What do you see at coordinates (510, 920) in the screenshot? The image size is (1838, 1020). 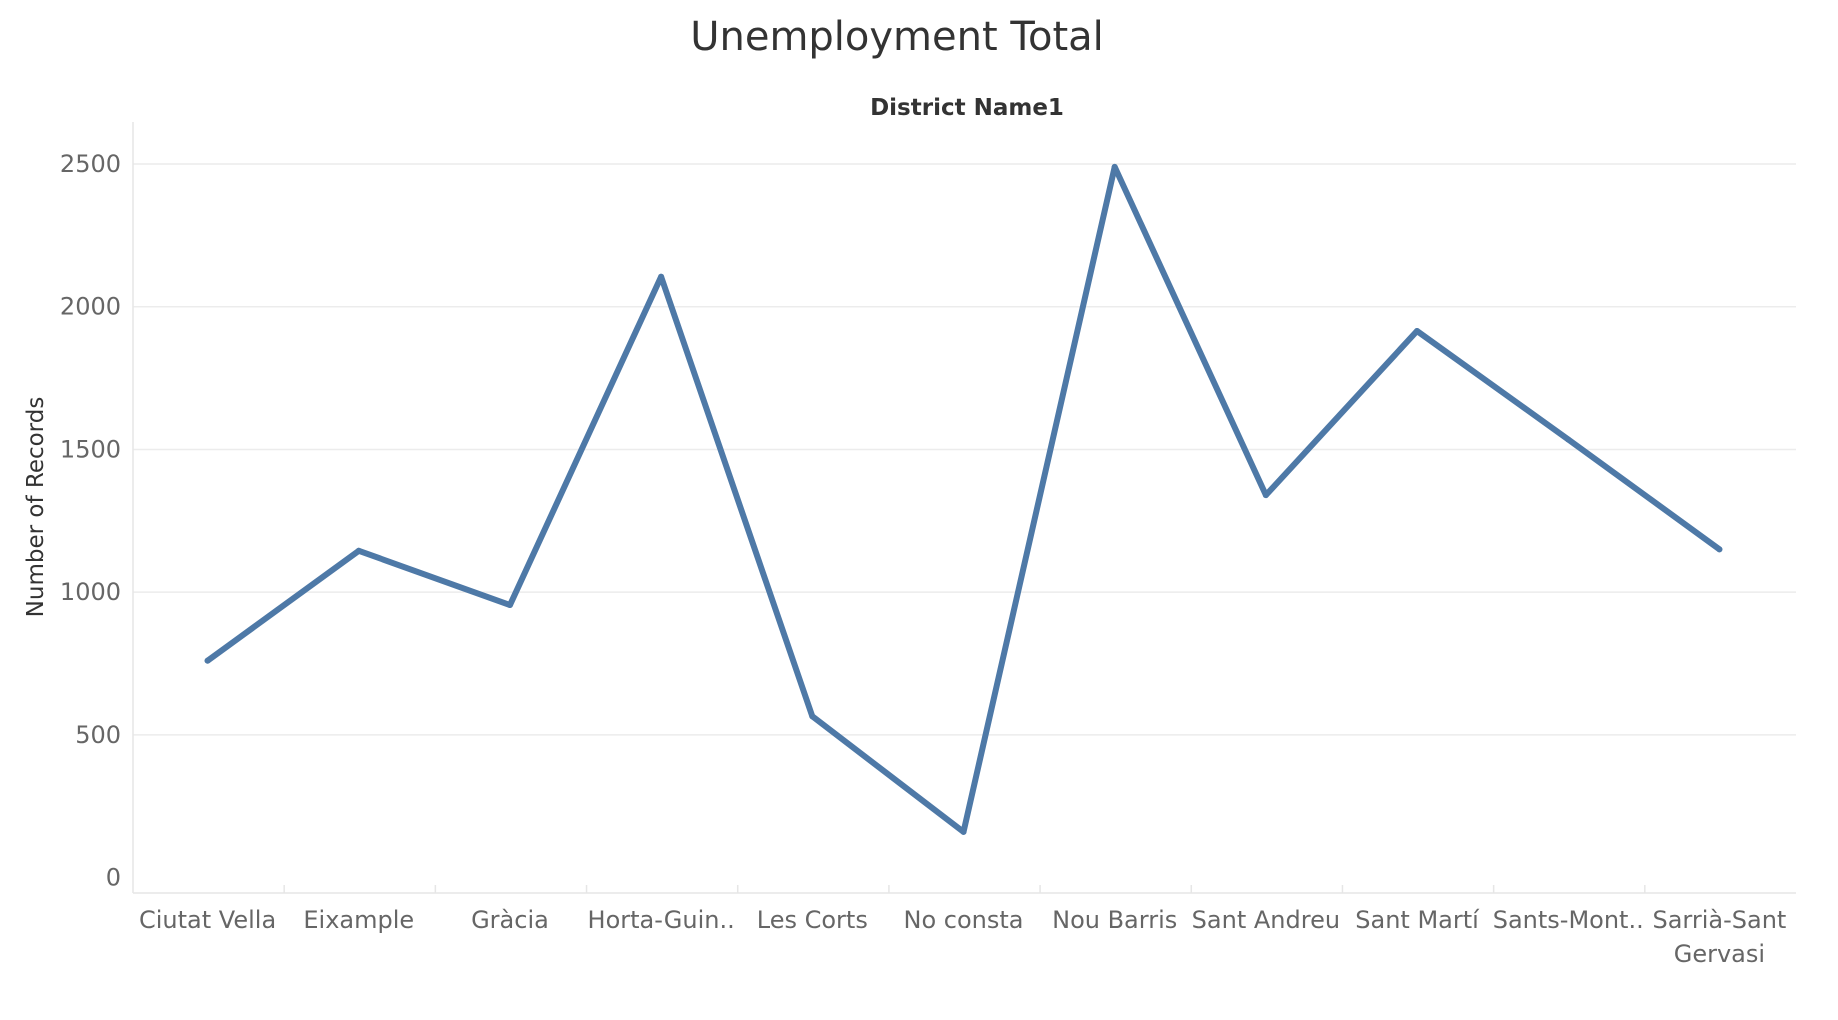 I see `x-tick-label: Gràcia` at bounding box center [510, 920].